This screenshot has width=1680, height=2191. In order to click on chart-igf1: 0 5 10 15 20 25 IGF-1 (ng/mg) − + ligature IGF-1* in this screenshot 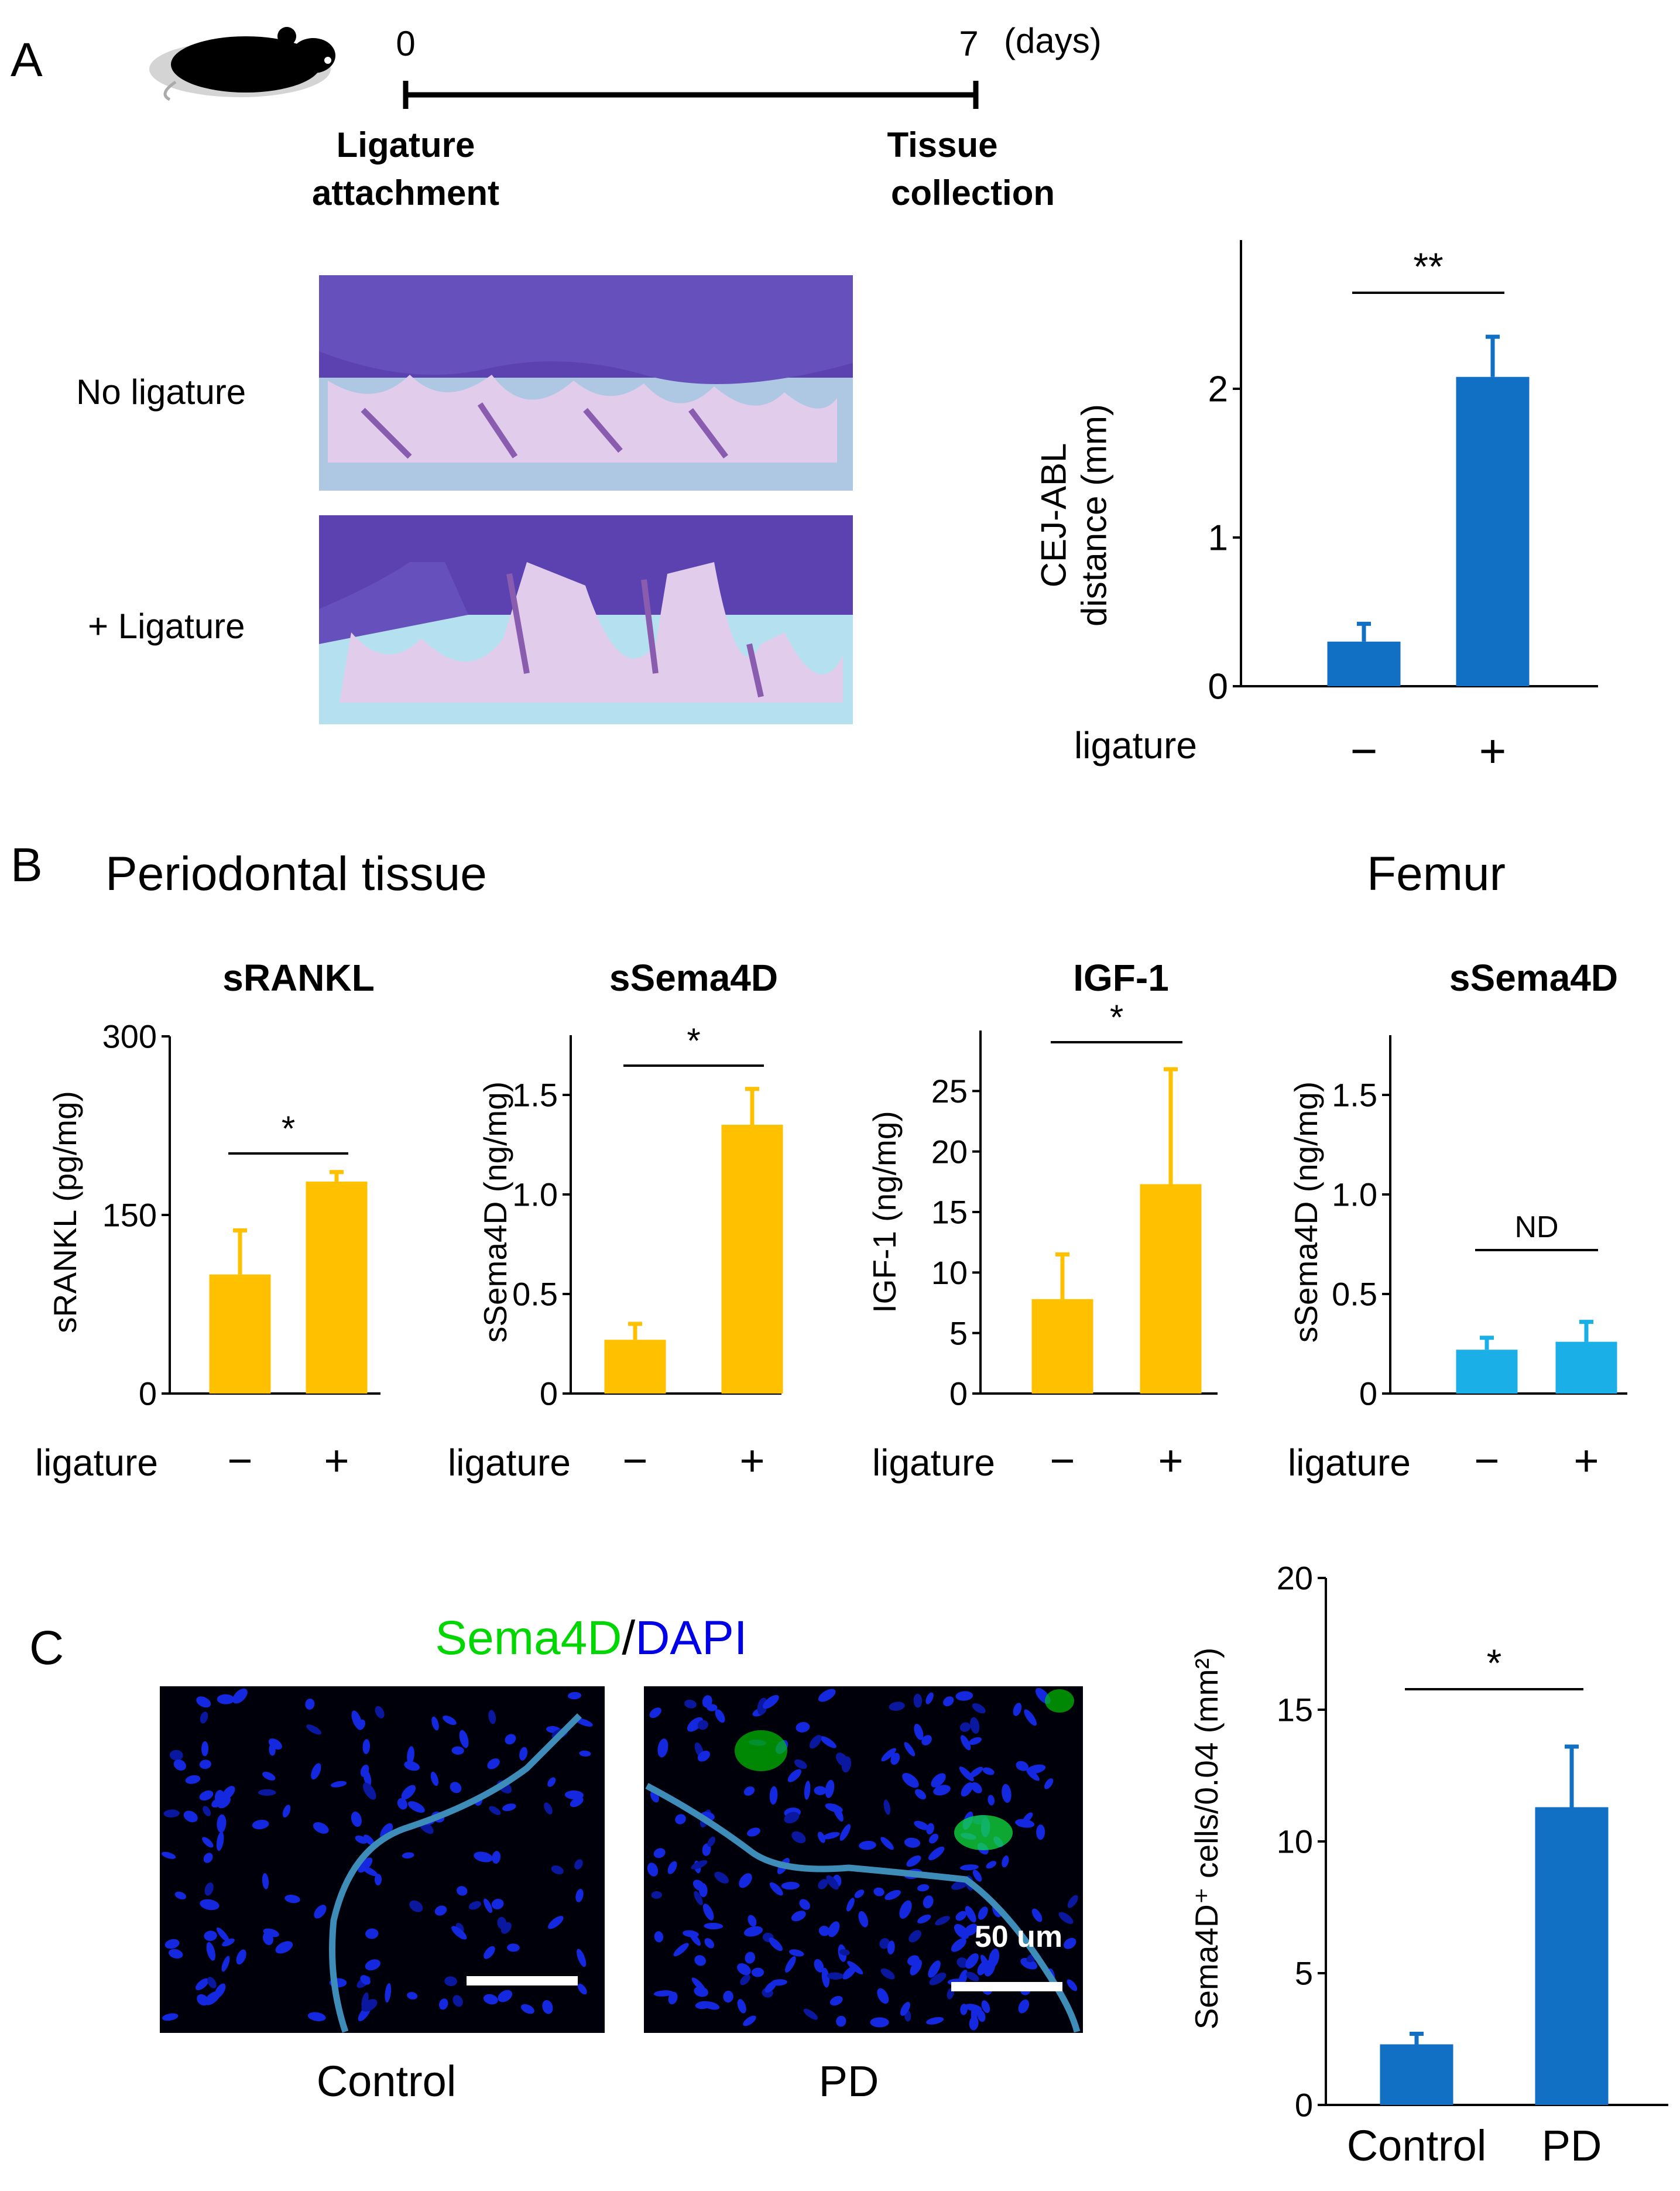, I will do `click(1042, 1221)`.